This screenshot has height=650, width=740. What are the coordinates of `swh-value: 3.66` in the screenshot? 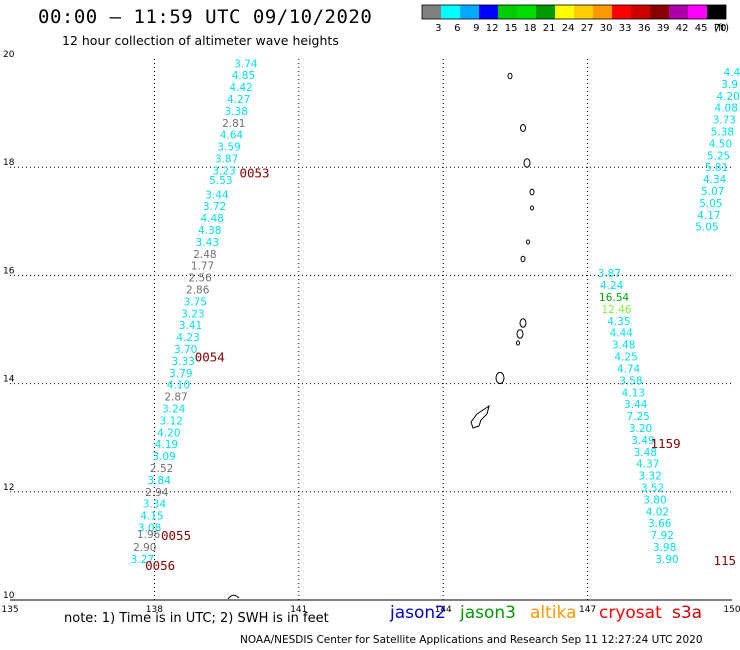 It's located at (660, 524).